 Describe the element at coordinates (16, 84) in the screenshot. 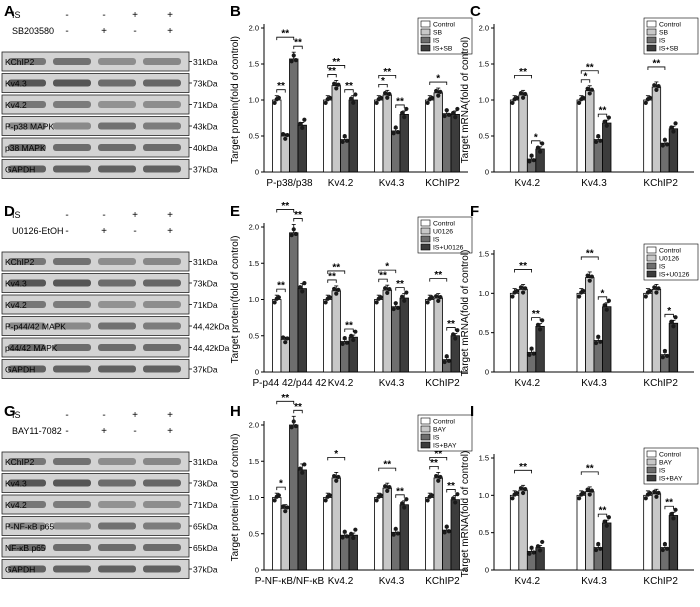

I see `protein-label: Kv4.3` at that location.